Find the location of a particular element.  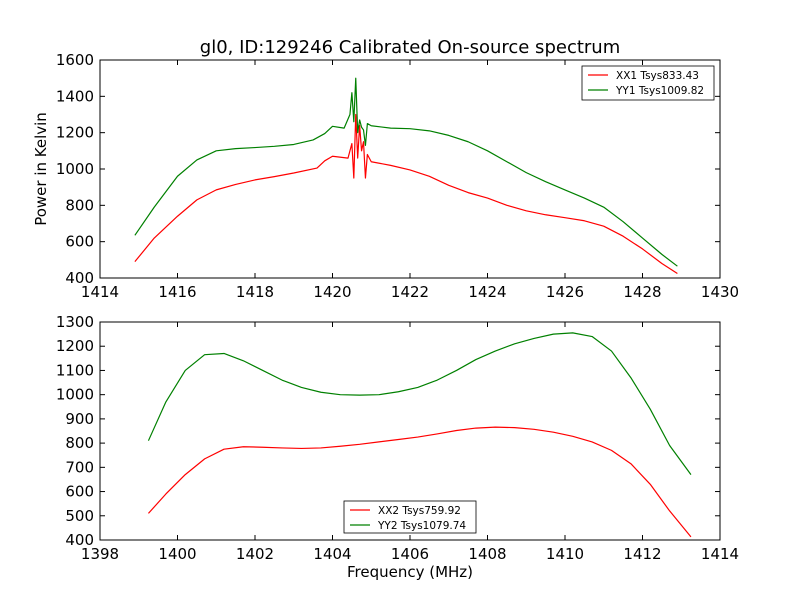

x-tick-label: 1408 is located at coordinates (487, 554).